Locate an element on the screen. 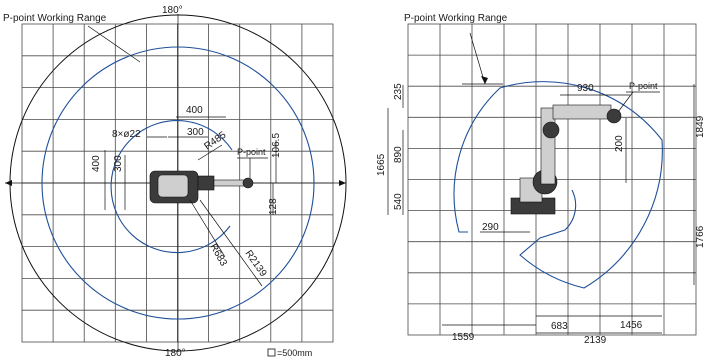 This screenshot has width=705, height=359. left-dim-300-top: 300 is located at coordinates (195, 132).